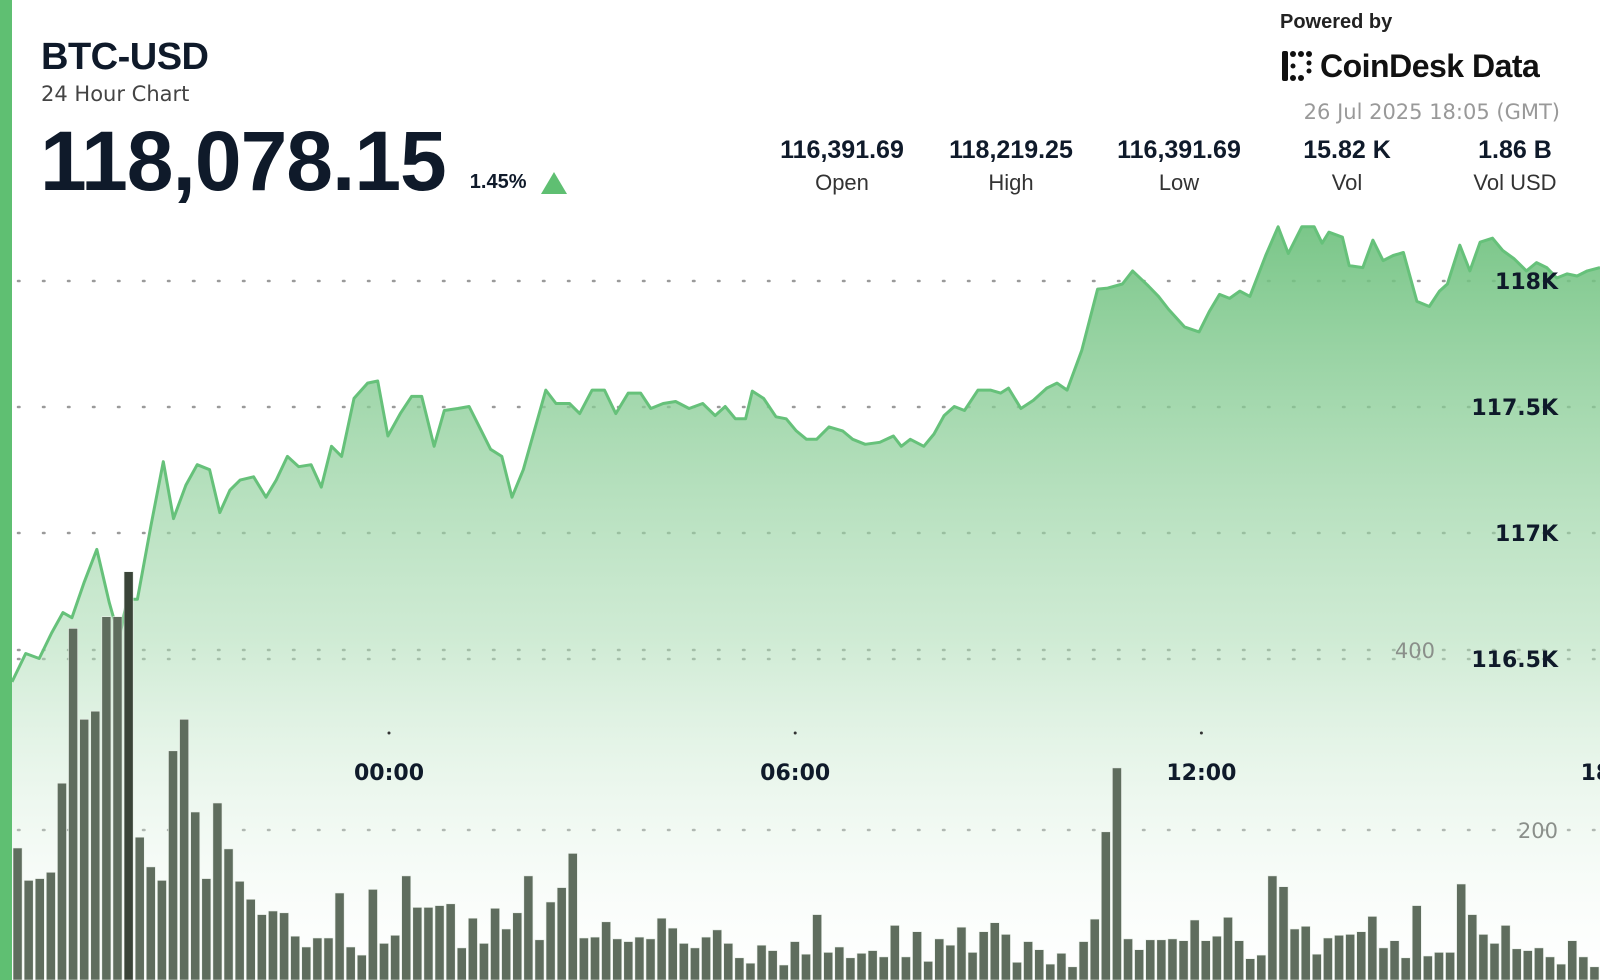  I want to click on stat-label: High, so click(1011, 182).